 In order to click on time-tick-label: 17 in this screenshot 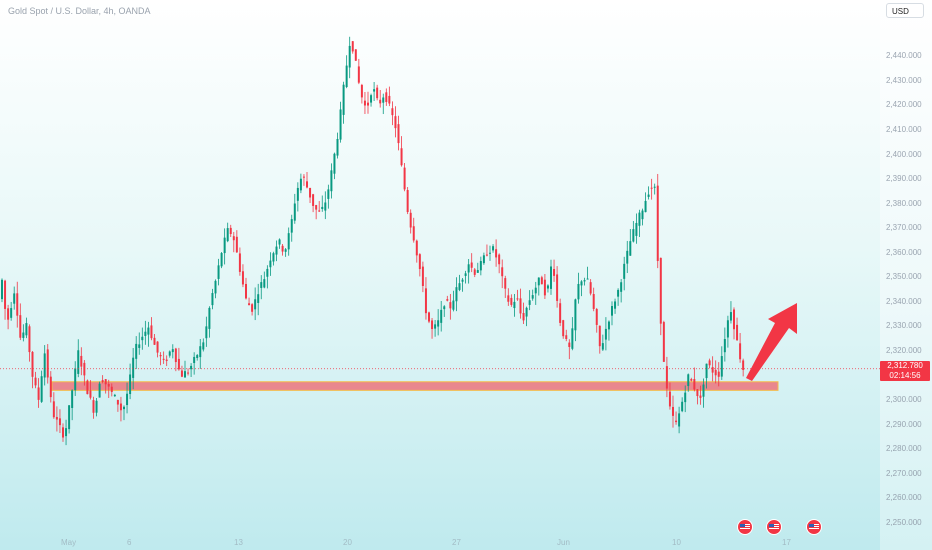, I will do `click(786, 542)`.